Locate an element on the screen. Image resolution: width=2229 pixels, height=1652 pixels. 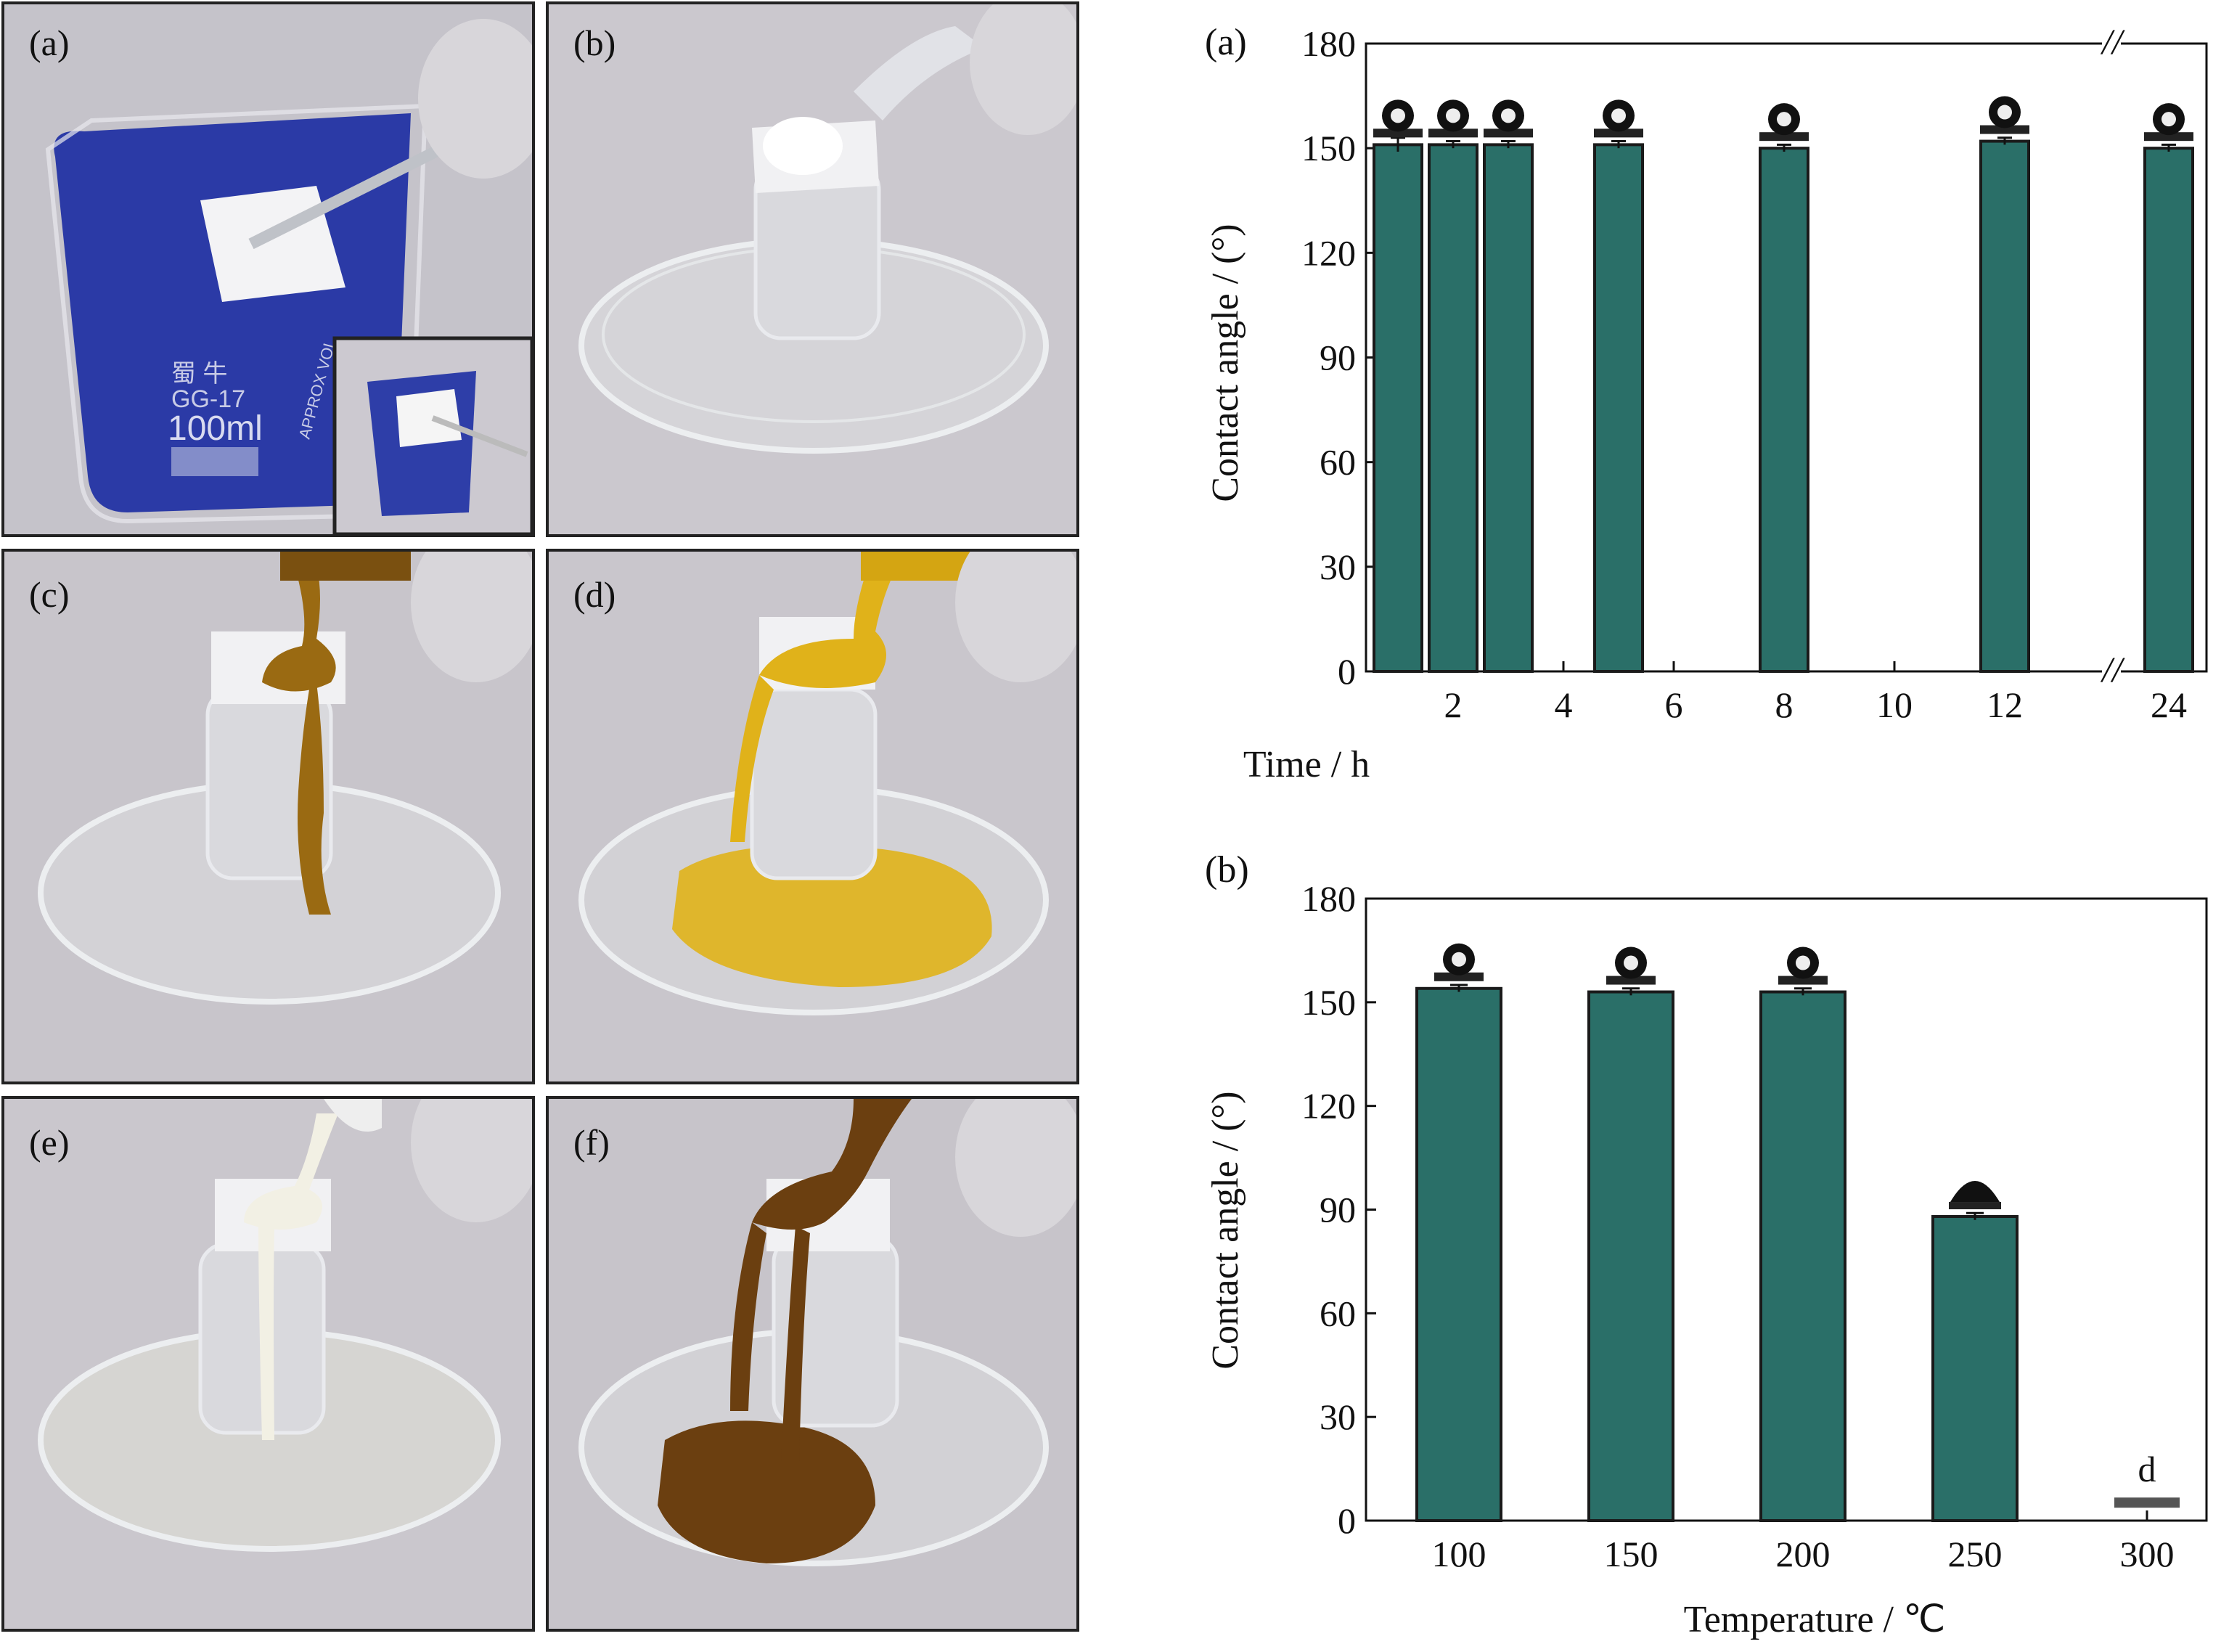
photo-f-image is located at coordinates (812, 1364).